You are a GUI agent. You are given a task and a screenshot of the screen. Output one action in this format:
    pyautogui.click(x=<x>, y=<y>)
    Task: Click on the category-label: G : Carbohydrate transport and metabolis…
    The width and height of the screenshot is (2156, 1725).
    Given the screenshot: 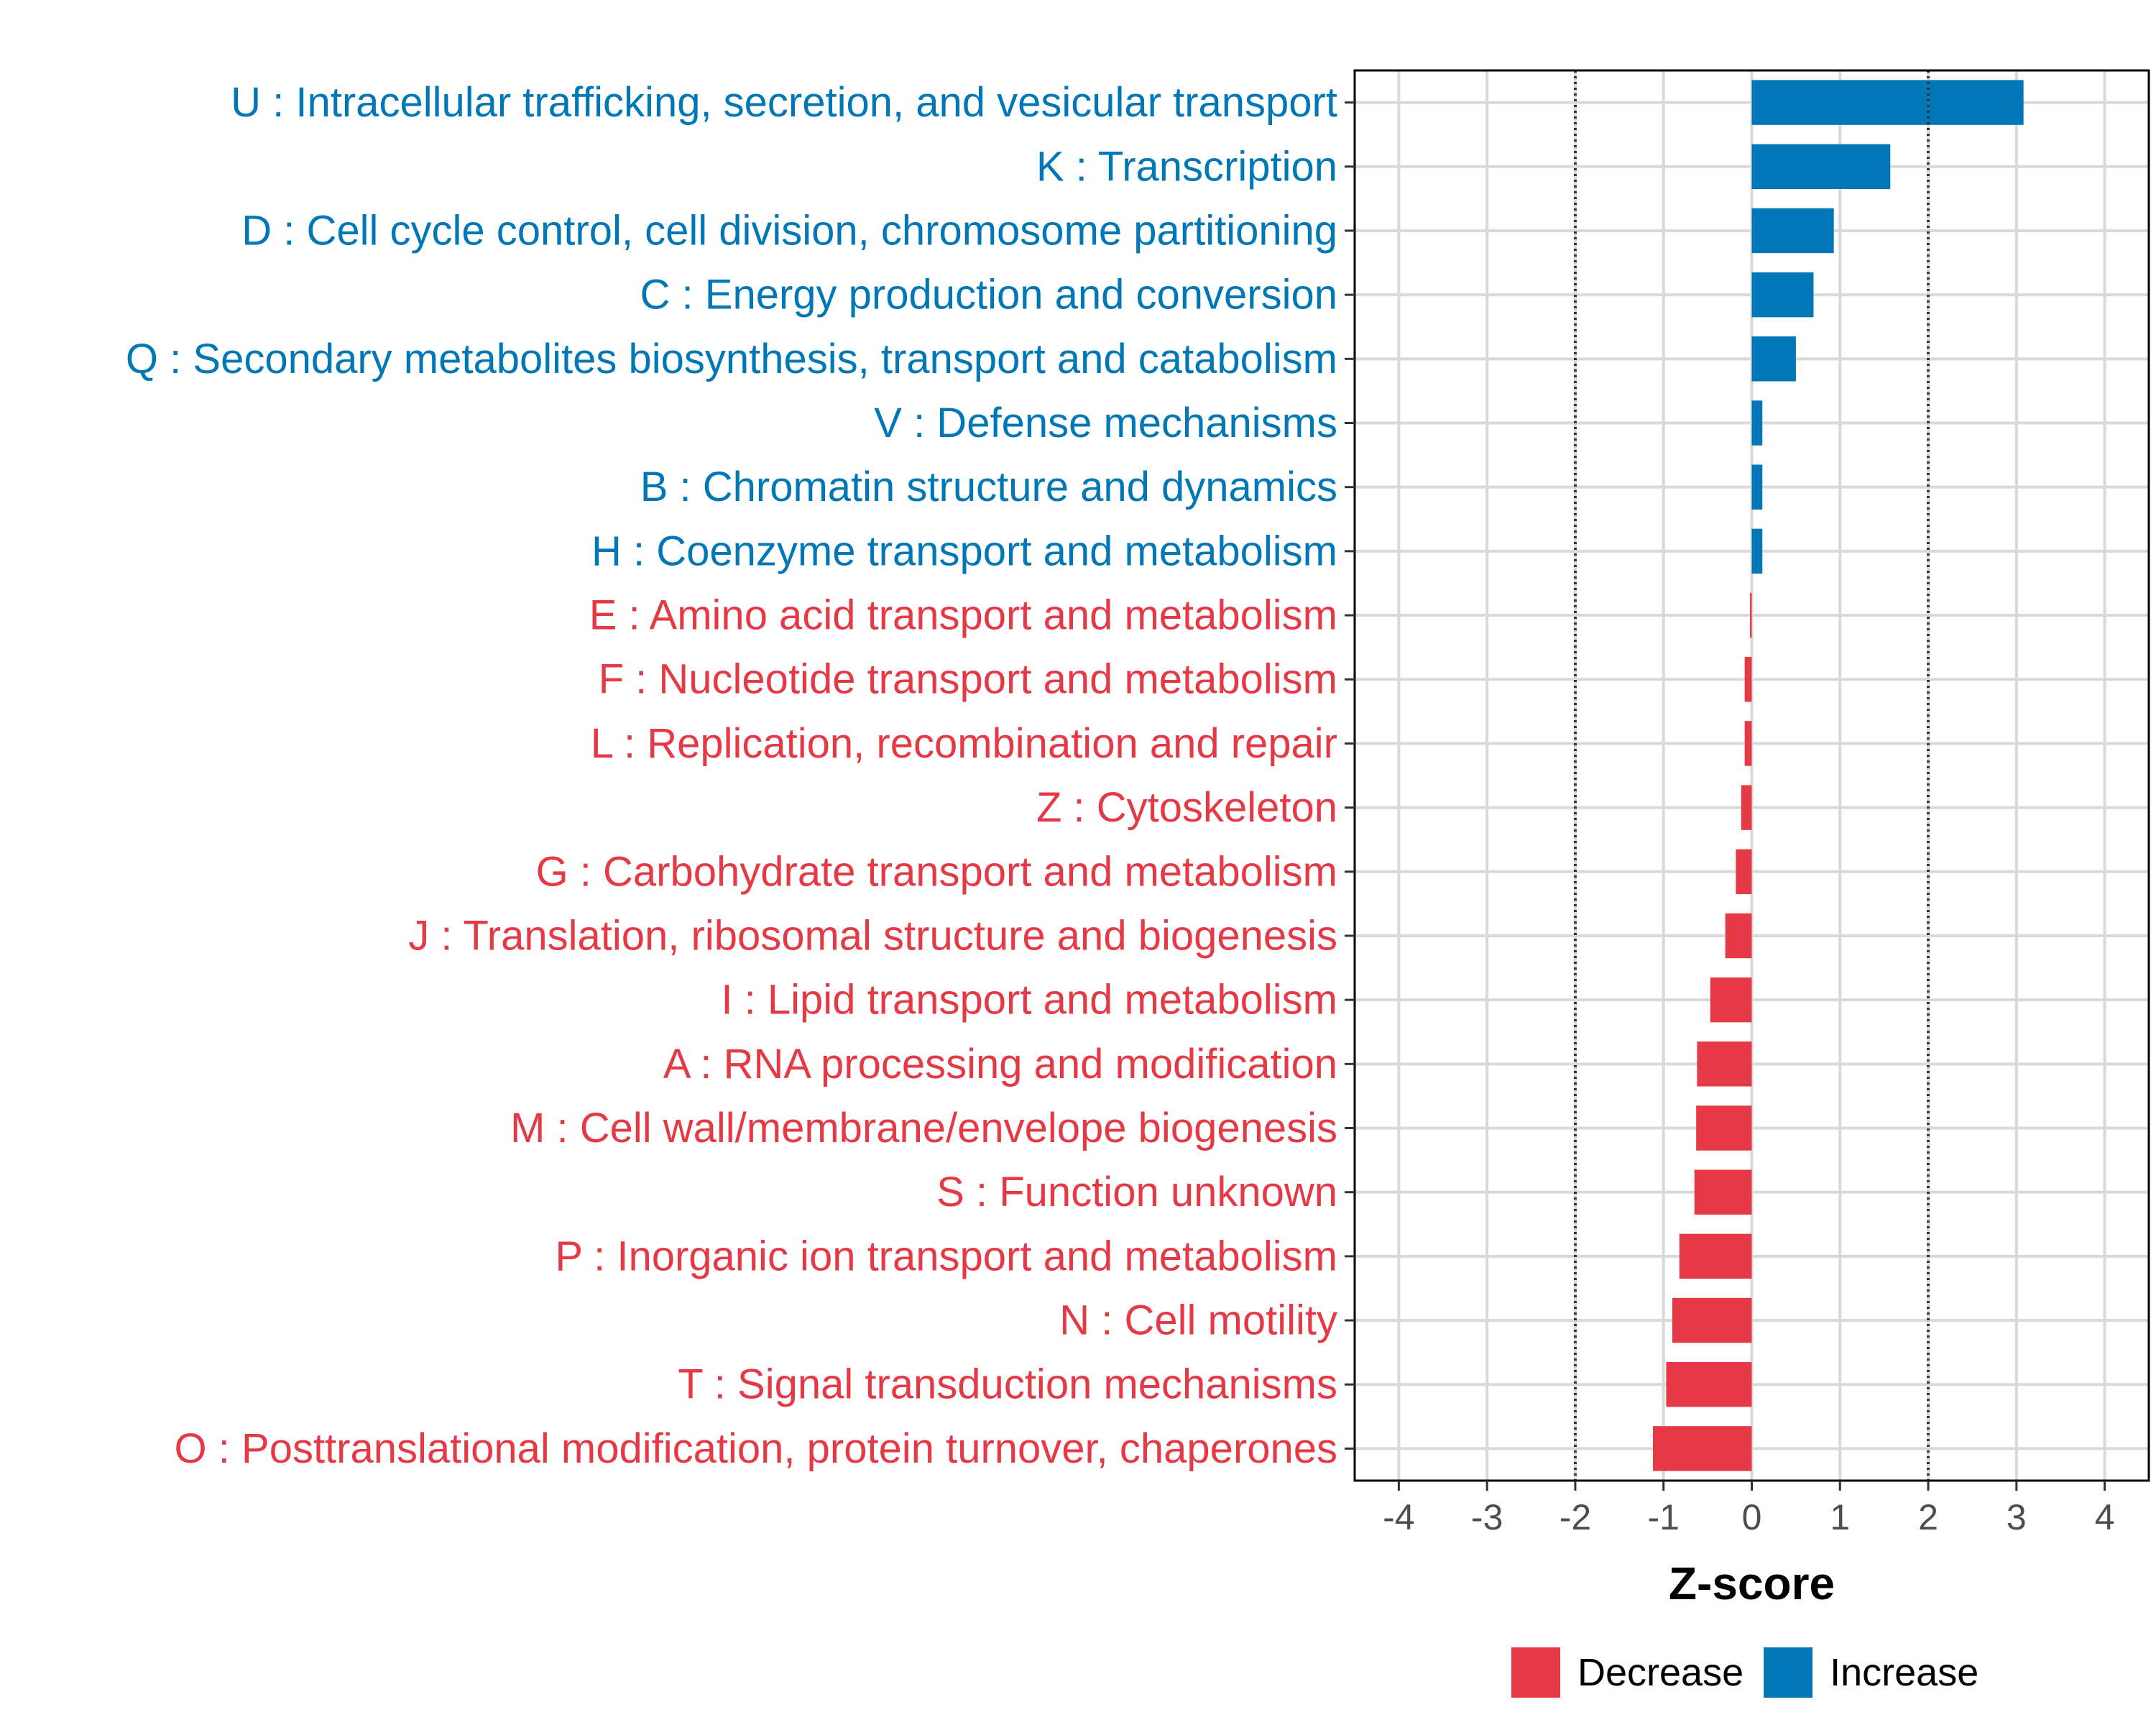 What is the action you would take?
    pyautogui.click(x=937, y=871)
    